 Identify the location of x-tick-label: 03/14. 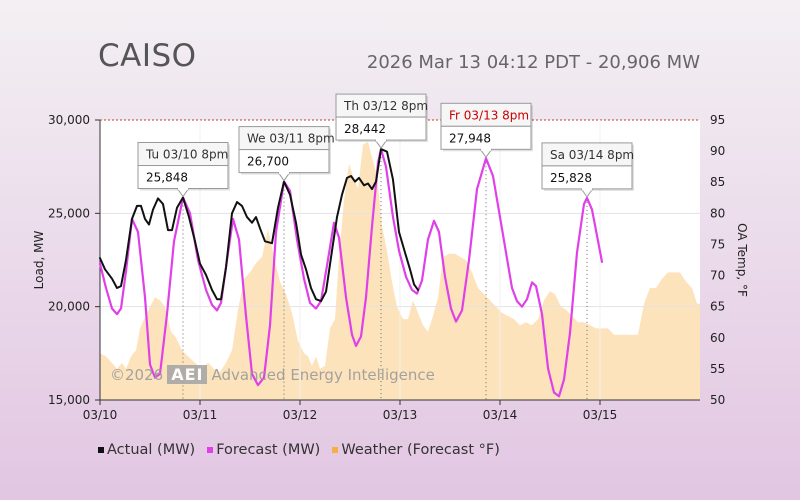
(500, 415).